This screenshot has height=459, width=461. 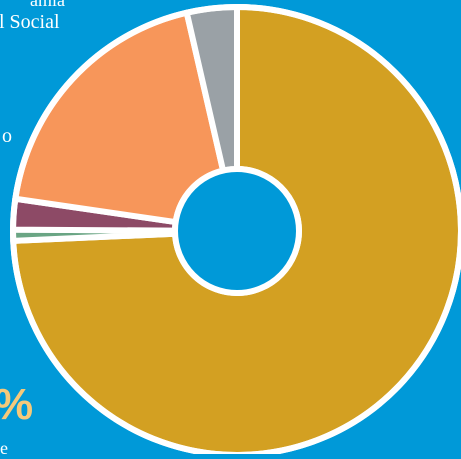 What do you see at coordinates (7, 136) in the screenshot?
I see `label-middle: o` at bounding box center [7, 136].